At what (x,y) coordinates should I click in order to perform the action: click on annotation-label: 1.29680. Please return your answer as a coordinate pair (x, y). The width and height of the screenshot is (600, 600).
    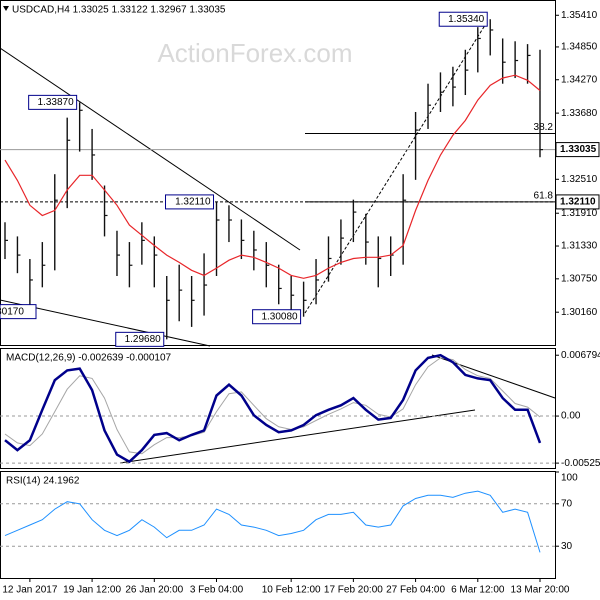
    Looking at the image, I should click on (143, 339).